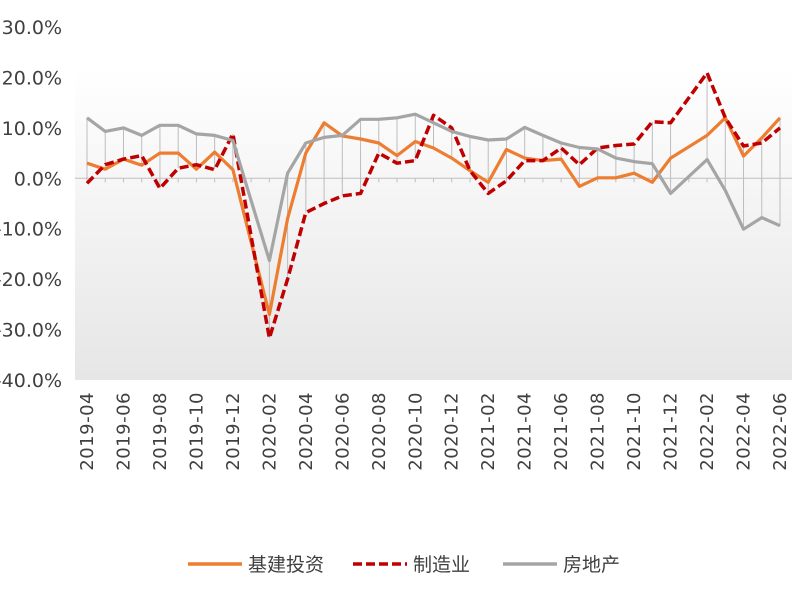 This screenshot has height=598, width=812. What do you see at coordinates (780, 431) in the screenshot?
I see `x-tick-label: 2022-06` at bounding box center [780, 431].